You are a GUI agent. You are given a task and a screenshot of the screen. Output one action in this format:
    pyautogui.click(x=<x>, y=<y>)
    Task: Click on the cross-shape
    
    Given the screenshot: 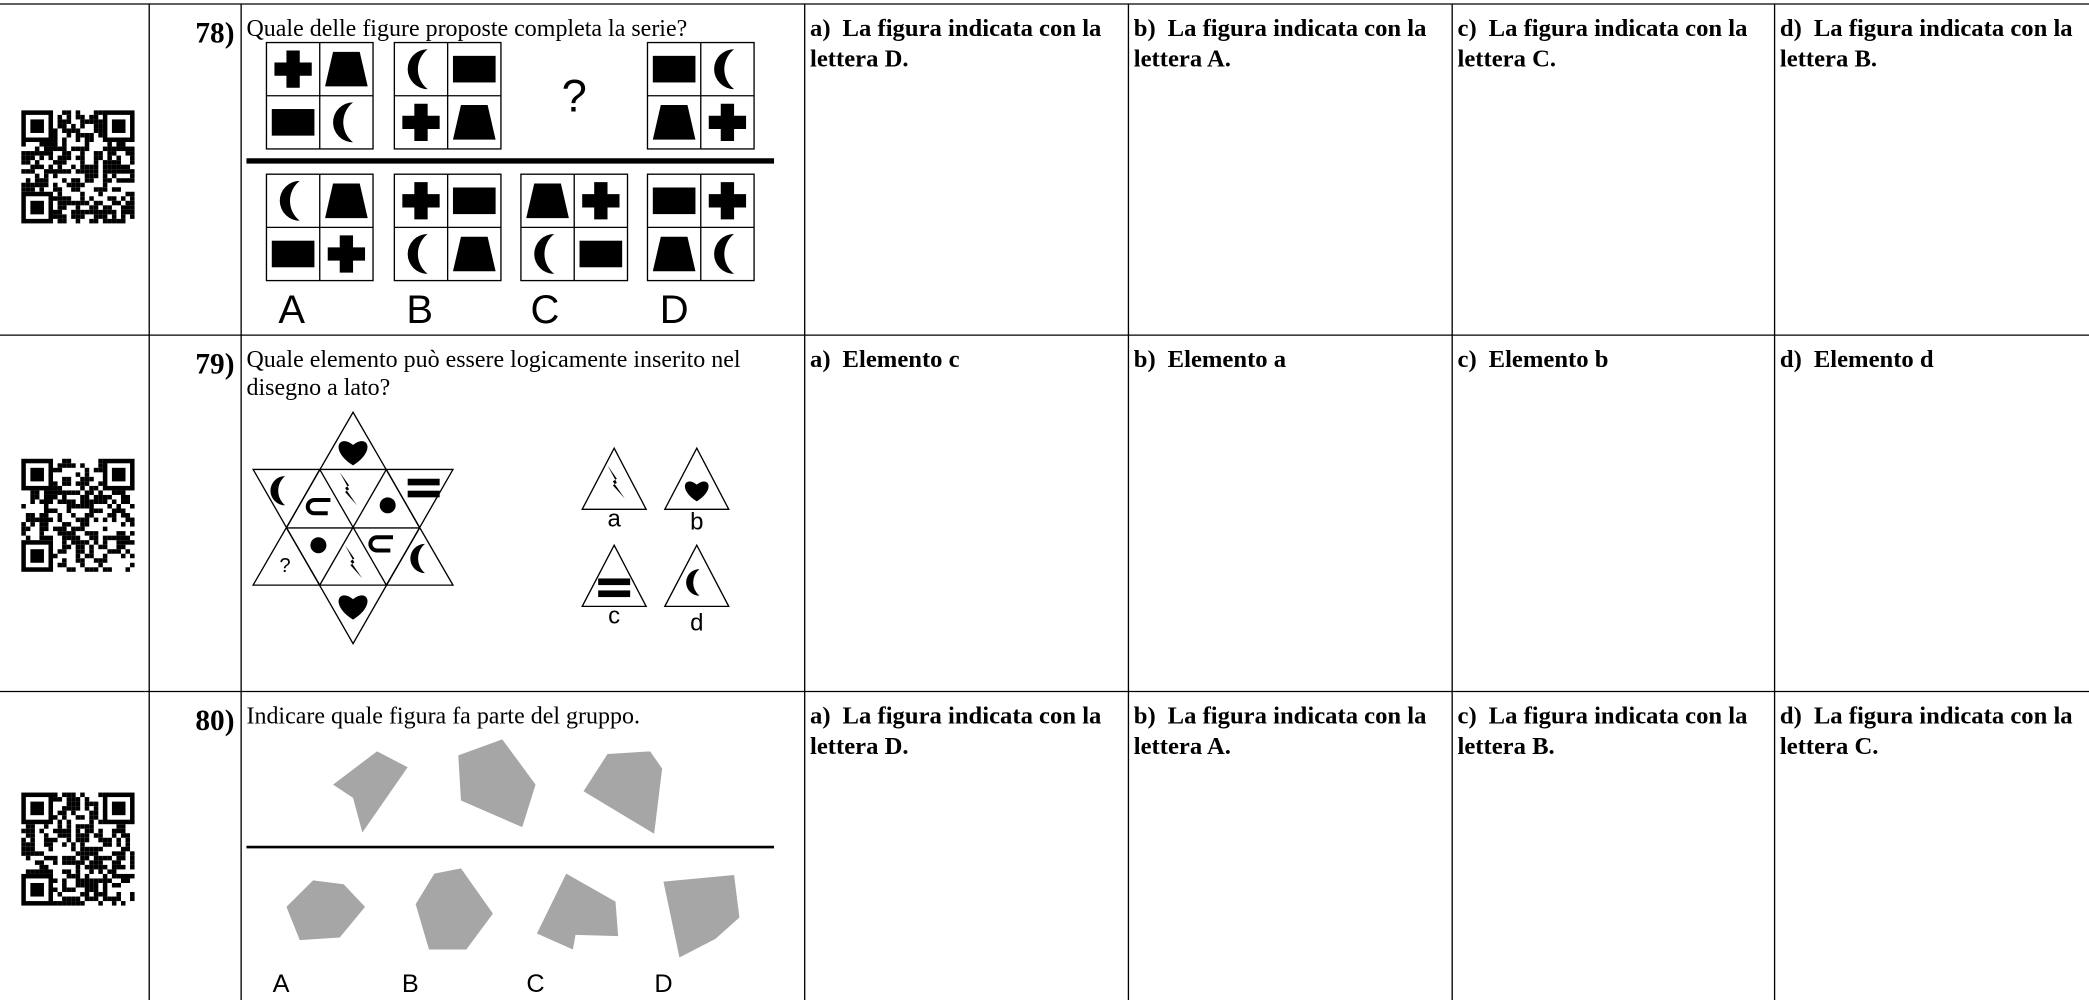 What is the action you would take?
    pyautogui.click(x=727, y=201)
    